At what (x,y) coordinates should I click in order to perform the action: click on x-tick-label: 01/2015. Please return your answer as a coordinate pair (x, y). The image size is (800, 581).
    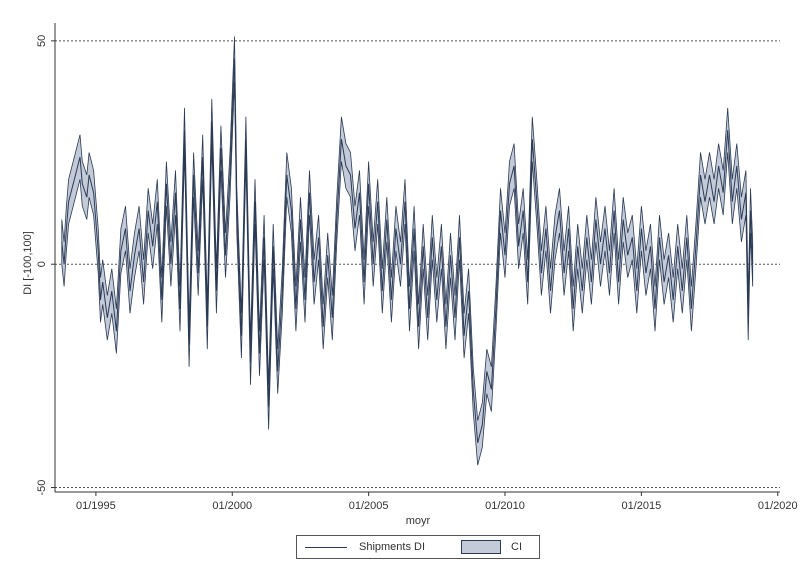
    Looking at the image, I should click on (641, 506).